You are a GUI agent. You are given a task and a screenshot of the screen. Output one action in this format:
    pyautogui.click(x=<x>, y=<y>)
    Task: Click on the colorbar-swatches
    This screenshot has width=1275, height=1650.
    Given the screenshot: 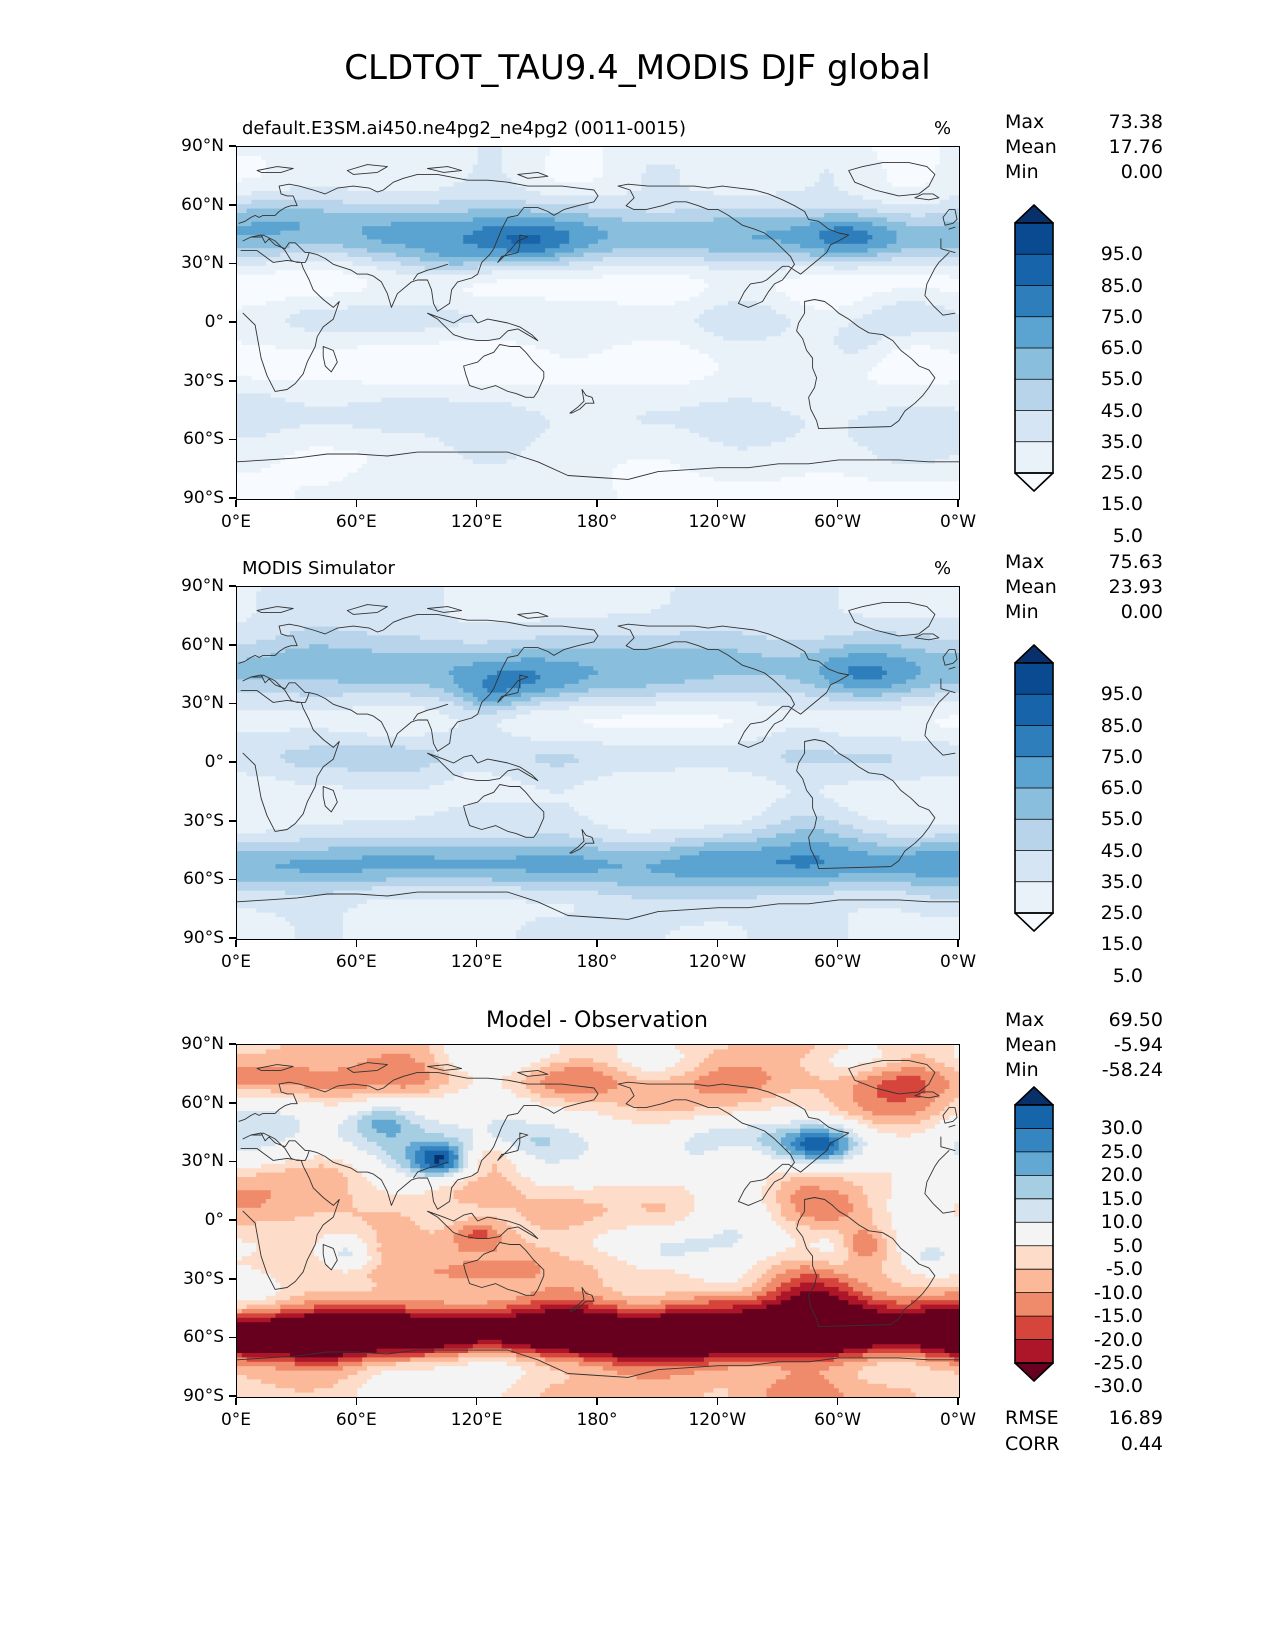 What is the action you would take?
    pyautogui.click(x=1034, y=788)
    